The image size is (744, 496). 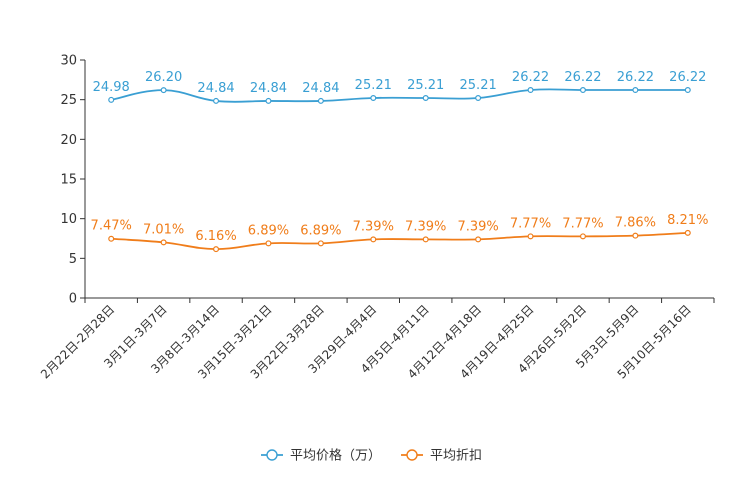 What do you see at coordinates (635, 223) in the screenshot?
I see `data-label: 7.86%` at bounding box center [635, 223].